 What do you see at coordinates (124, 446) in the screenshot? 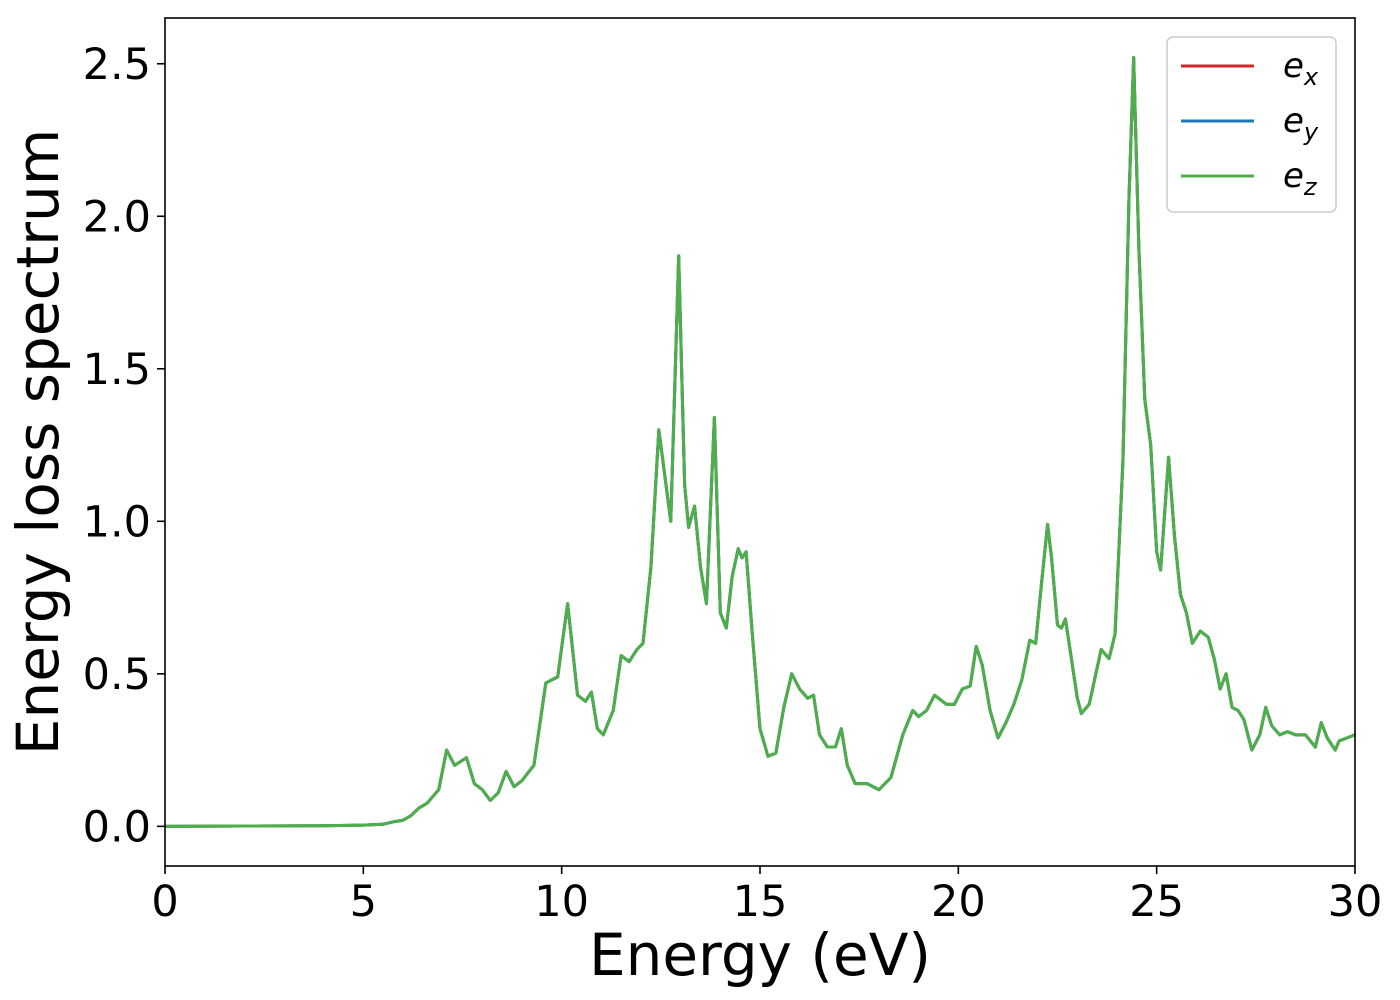
I see `y-axis: 0.0 0.5 1.0 1.5 2.0 2.5` at bounding box center [124, 446].